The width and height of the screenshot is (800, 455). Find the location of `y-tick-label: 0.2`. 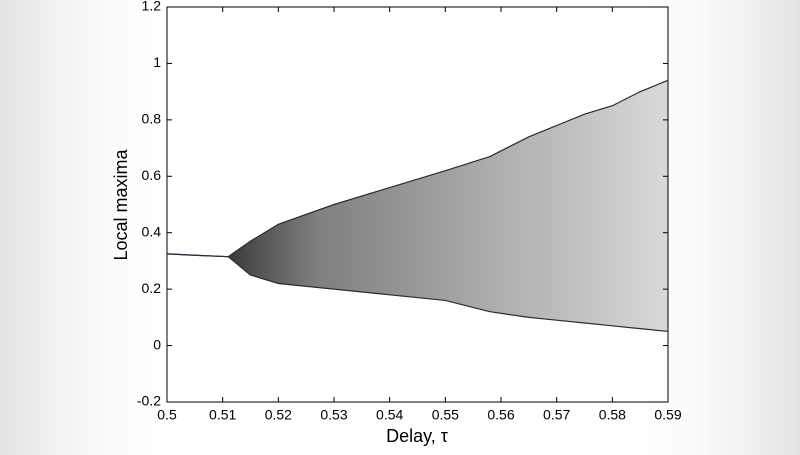

y-tick-label: 0.2 is located at coordinates (152, 288).